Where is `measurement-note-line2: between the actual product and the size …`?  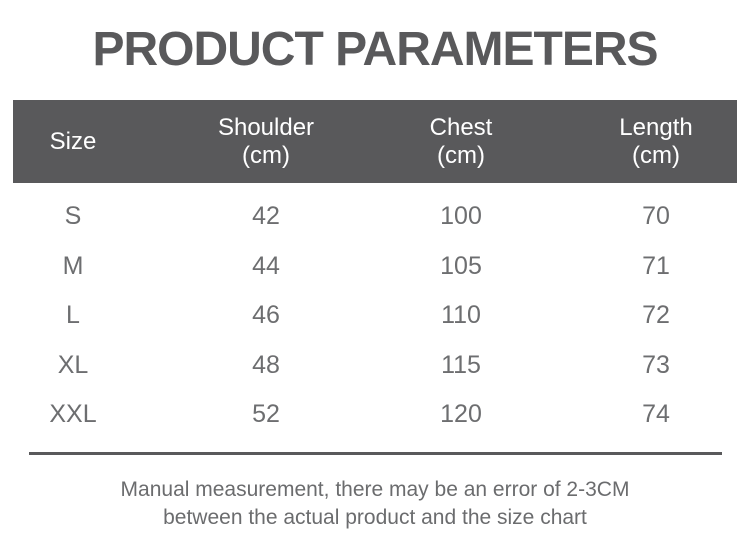
measurement-note-line2: between the actual product and the size … is located at coordinates (375, 517).